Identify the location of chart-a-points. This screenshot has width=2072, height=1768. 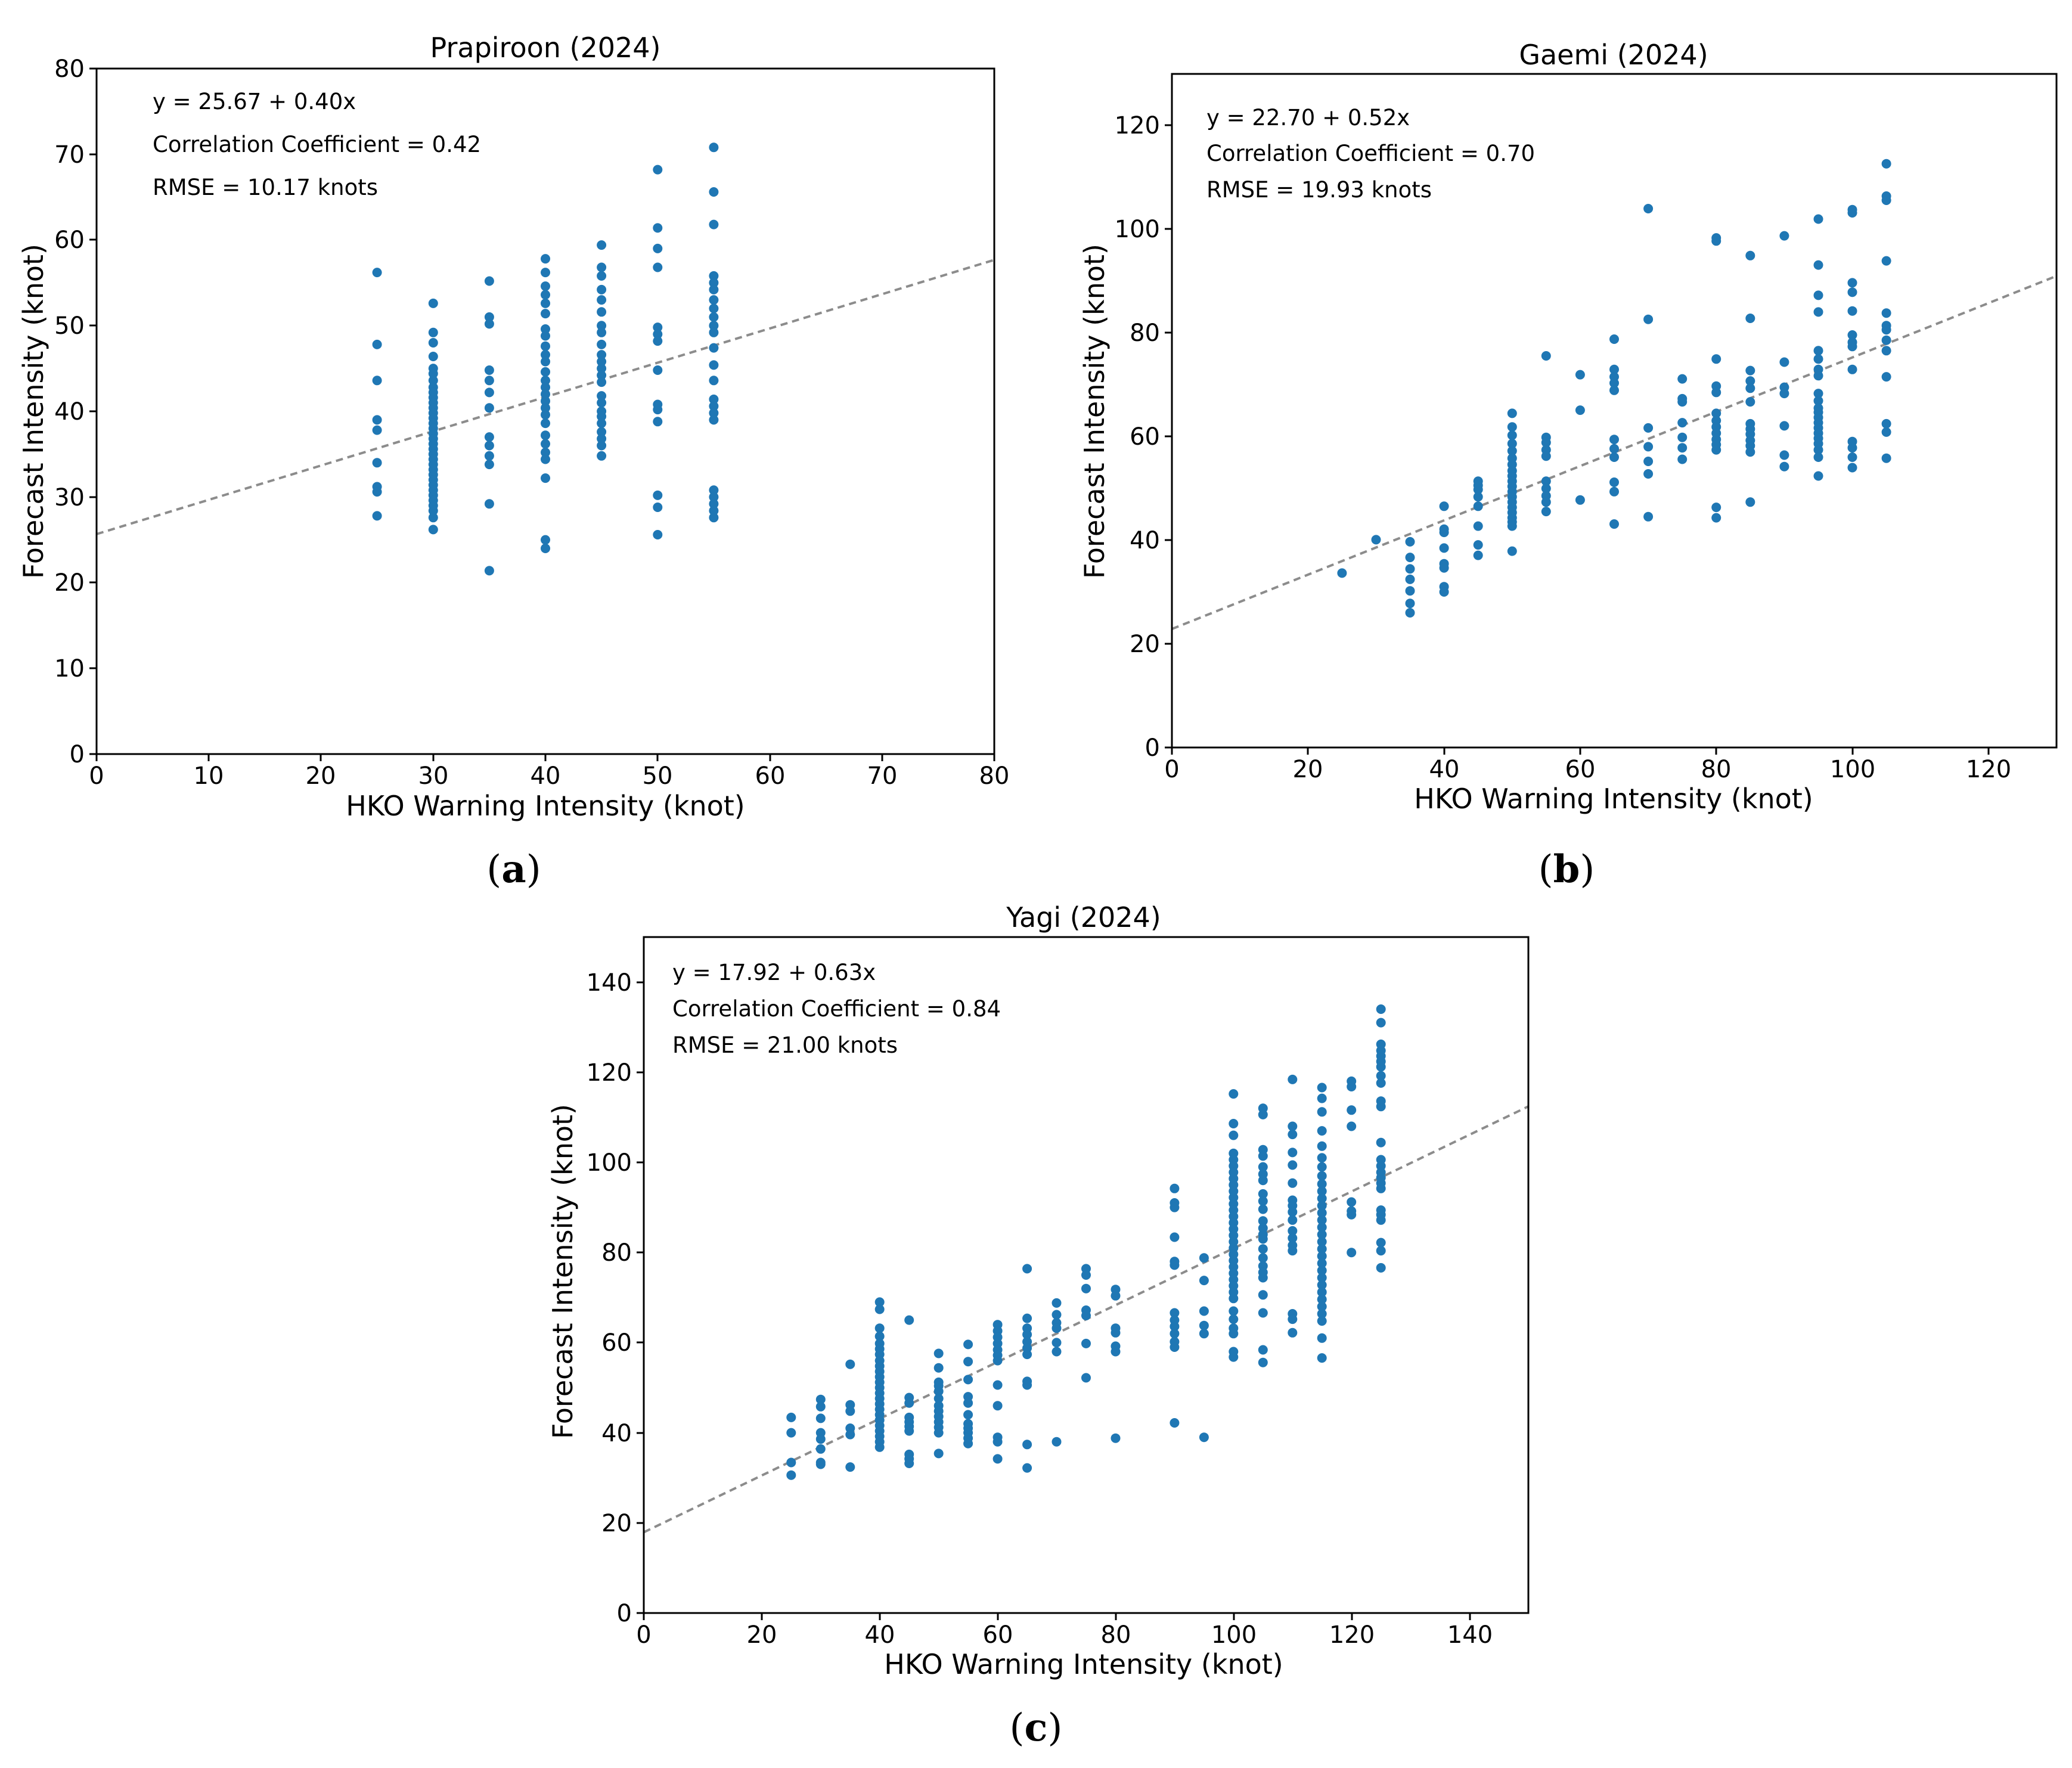
(546, 359).